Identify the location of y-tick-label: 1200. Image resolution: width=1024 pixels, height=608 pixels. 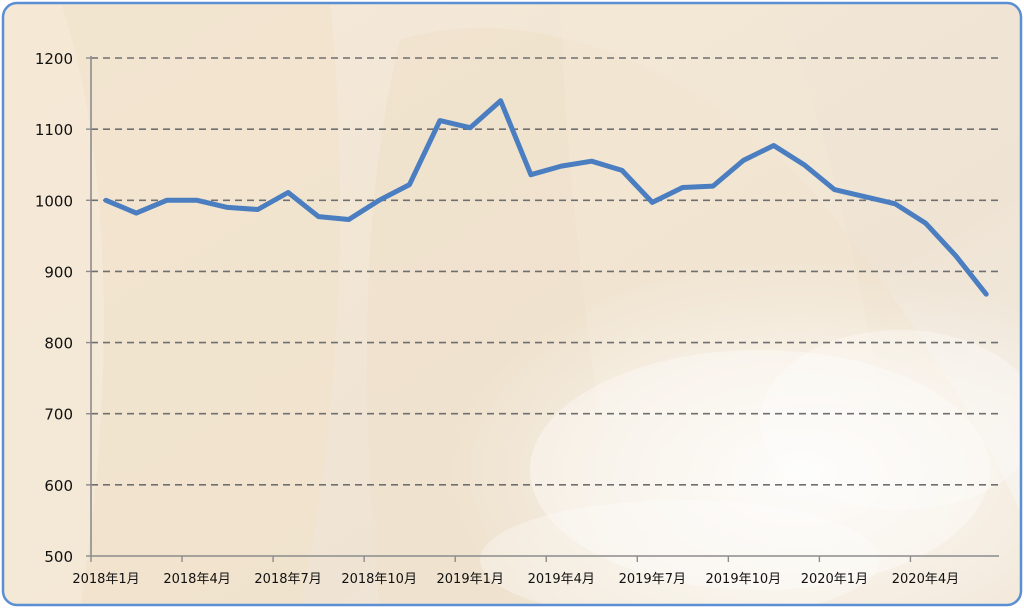
(54, 59).